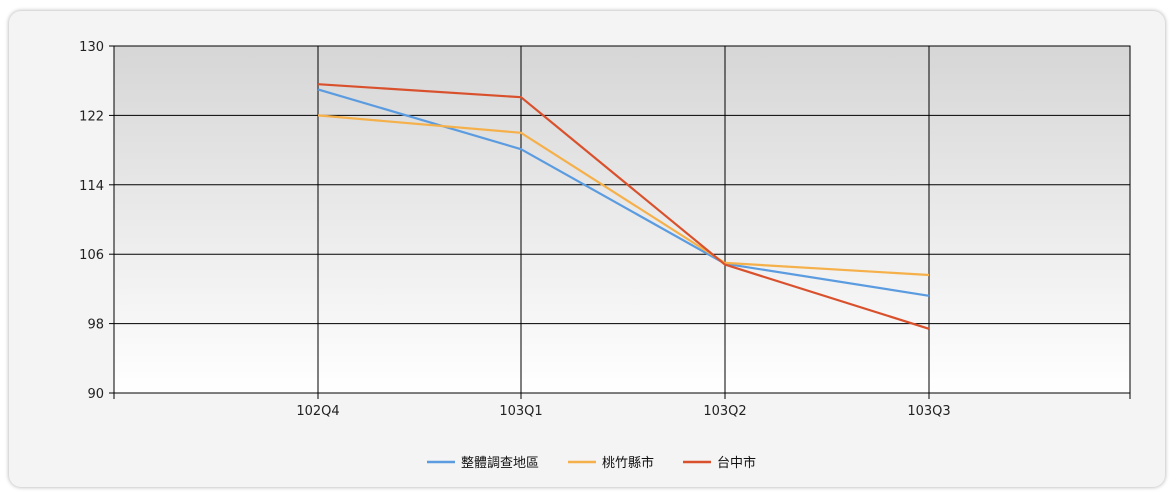 Image resolution: width=1176 pixels, height=495 pixels. I want to click on y-axis: 130 122 114 106 98 90, so click(96, 221).